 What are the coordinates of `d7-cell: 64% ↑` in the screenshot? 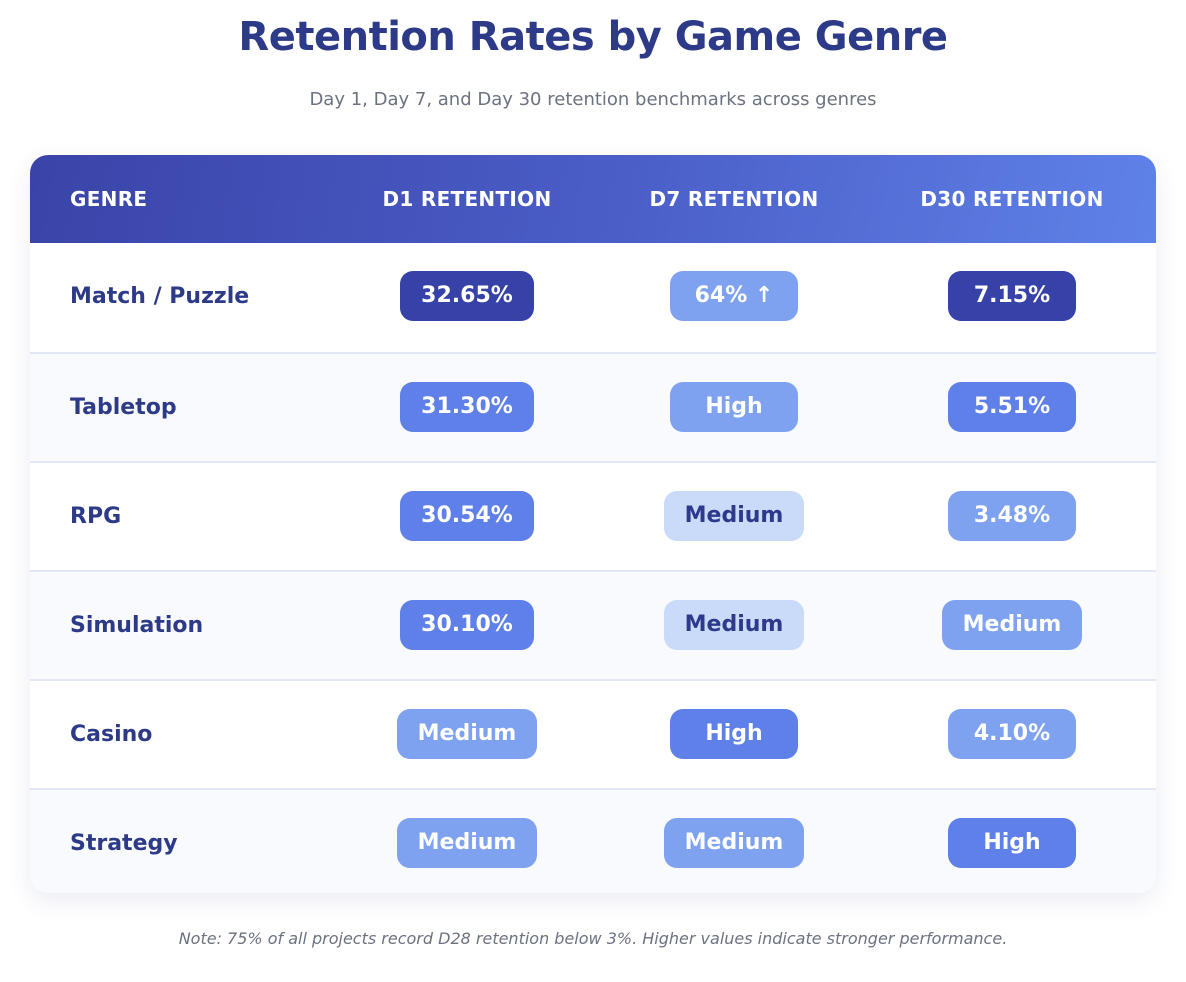 It's located at (734, 296).